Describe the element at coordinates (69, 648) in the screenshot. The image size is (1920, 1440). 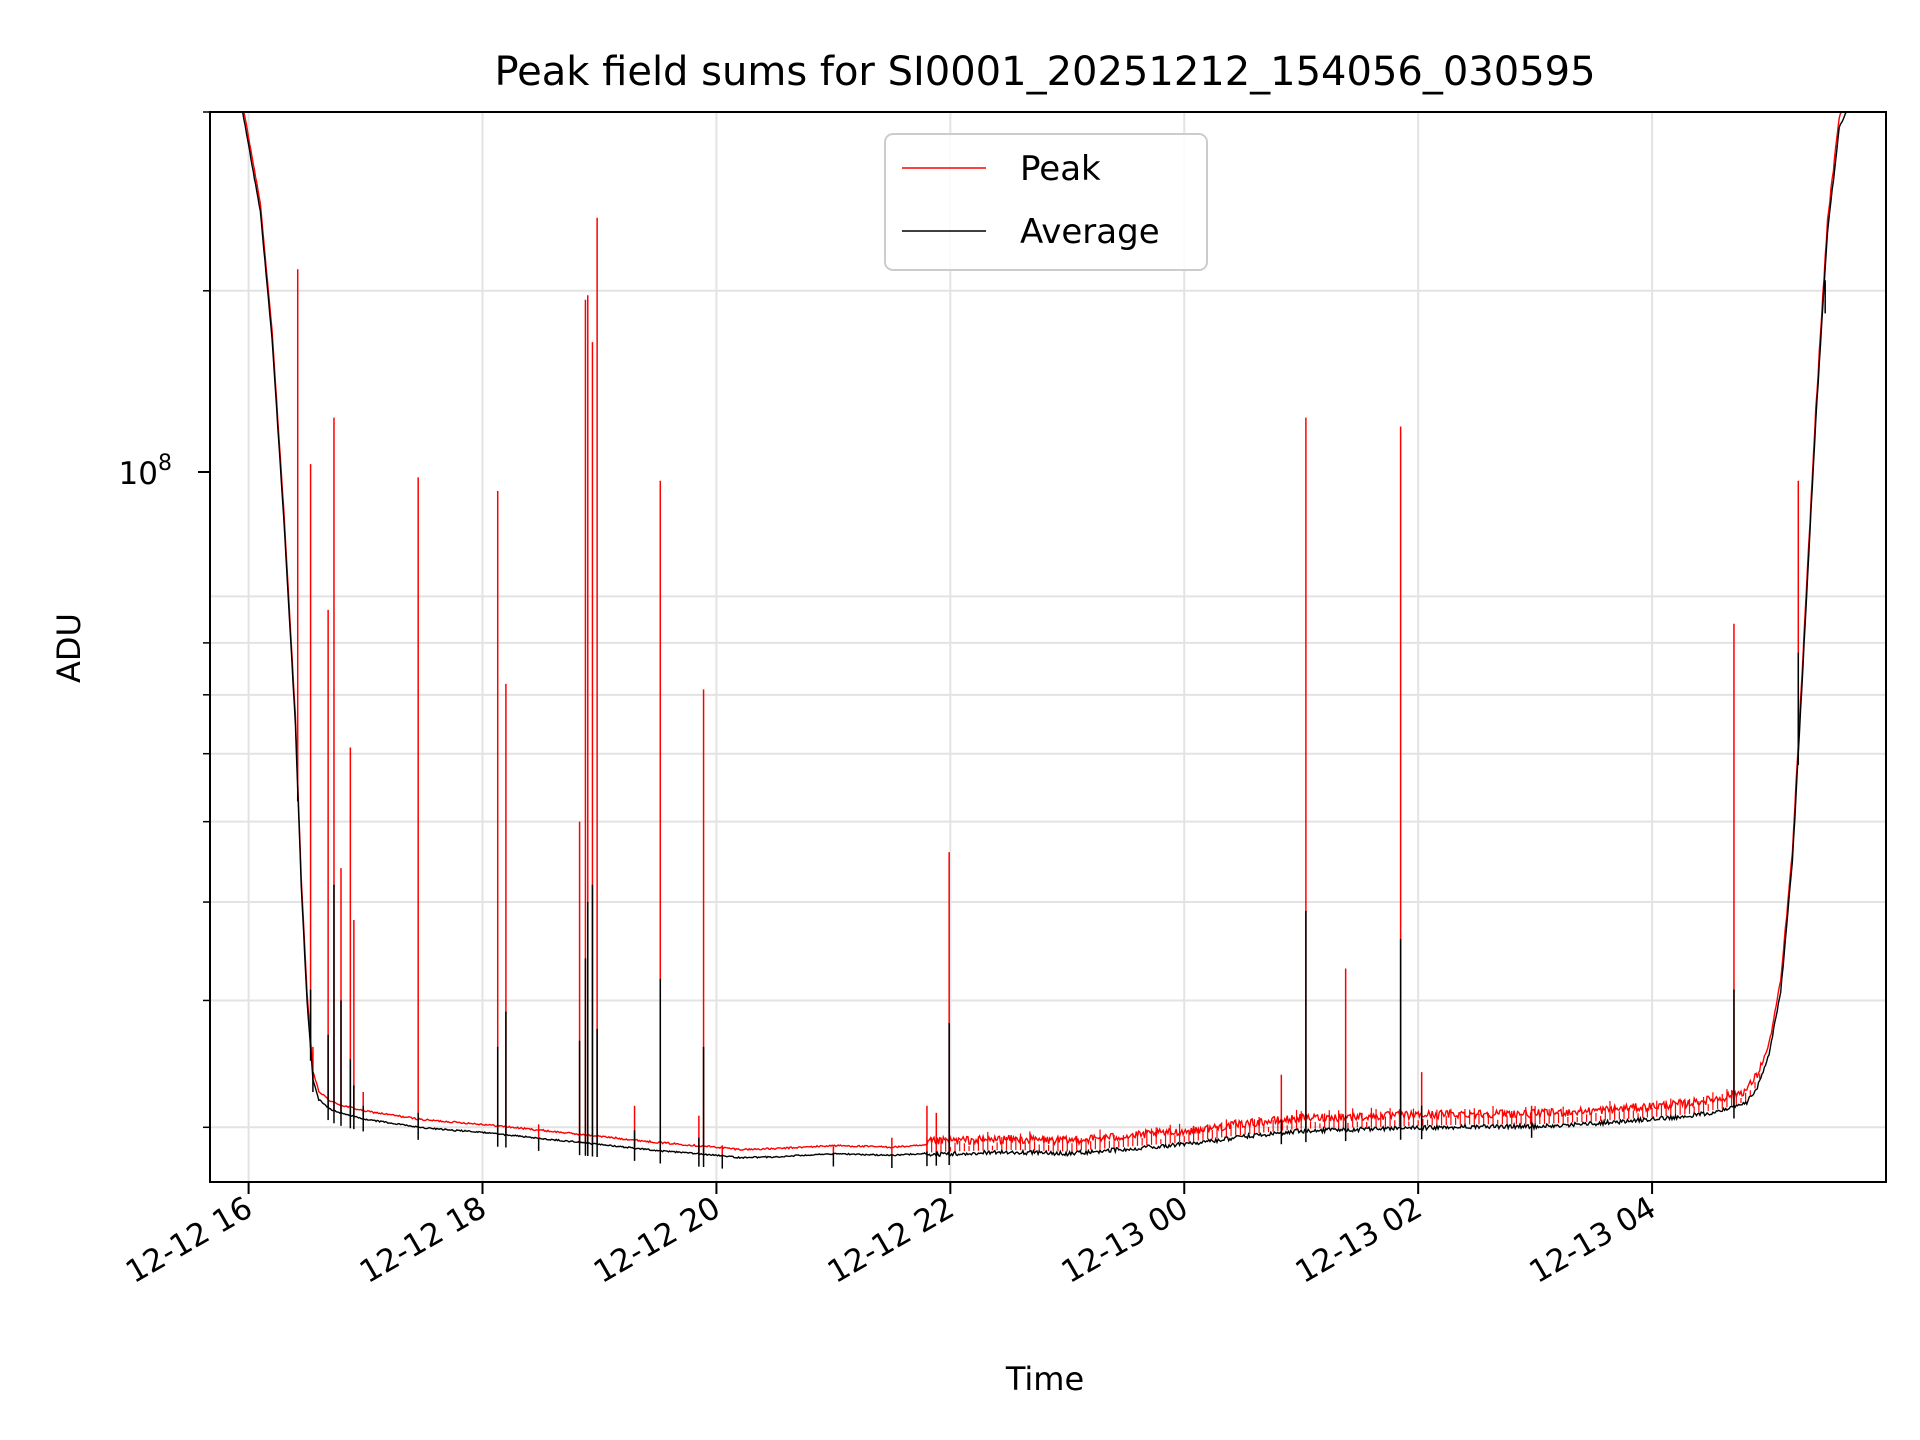
I see `y-axis-label: ADU` at that location.